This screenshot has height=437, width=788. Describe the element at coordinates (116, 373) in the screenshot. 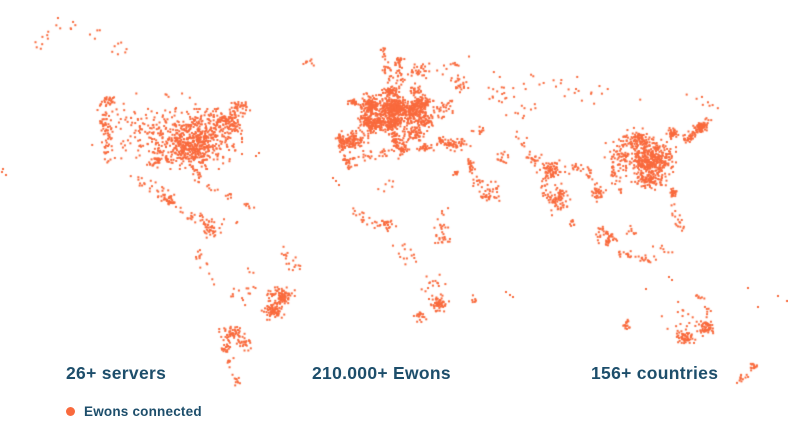

I see `stat-servers: 26+ servers` at that location.